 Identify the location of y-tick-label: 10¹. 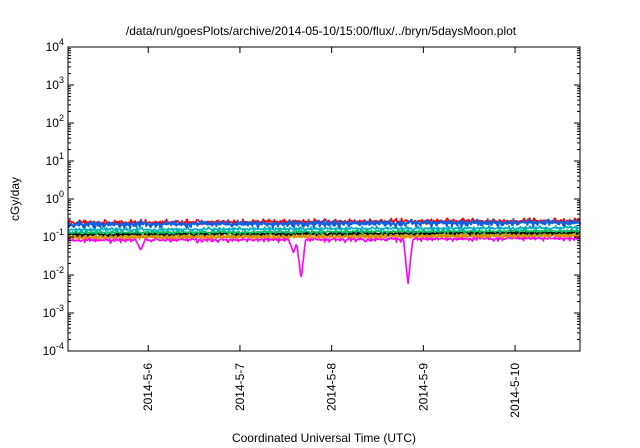
(55, 159).